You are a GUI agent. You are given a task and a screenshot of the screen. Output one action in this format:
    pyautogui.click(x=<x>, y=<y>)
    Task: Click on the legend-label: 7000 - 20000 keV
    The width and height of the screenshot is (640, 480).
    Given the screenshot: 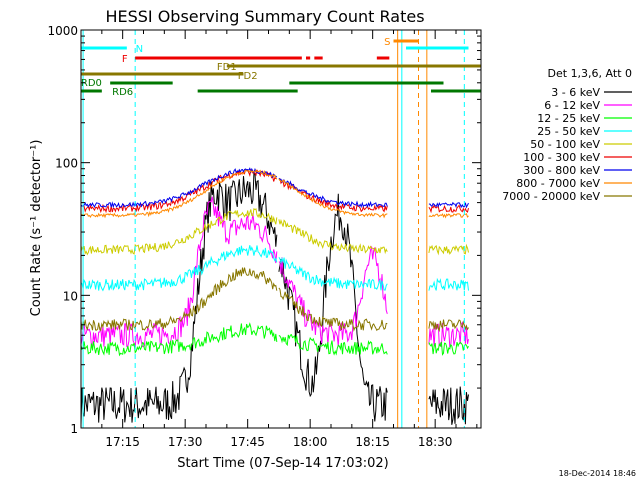 What is the action you would take?
    pyautogui.click(x=551, y=196)
    